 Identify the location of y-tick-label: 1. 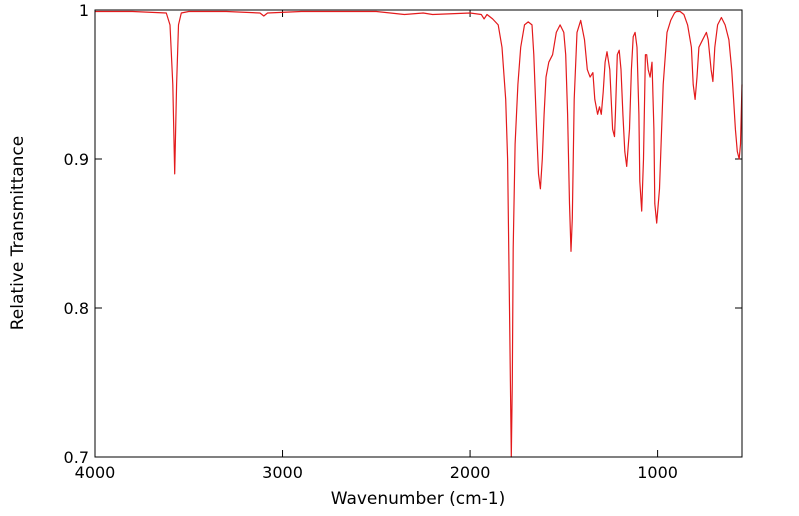
(84, 10).